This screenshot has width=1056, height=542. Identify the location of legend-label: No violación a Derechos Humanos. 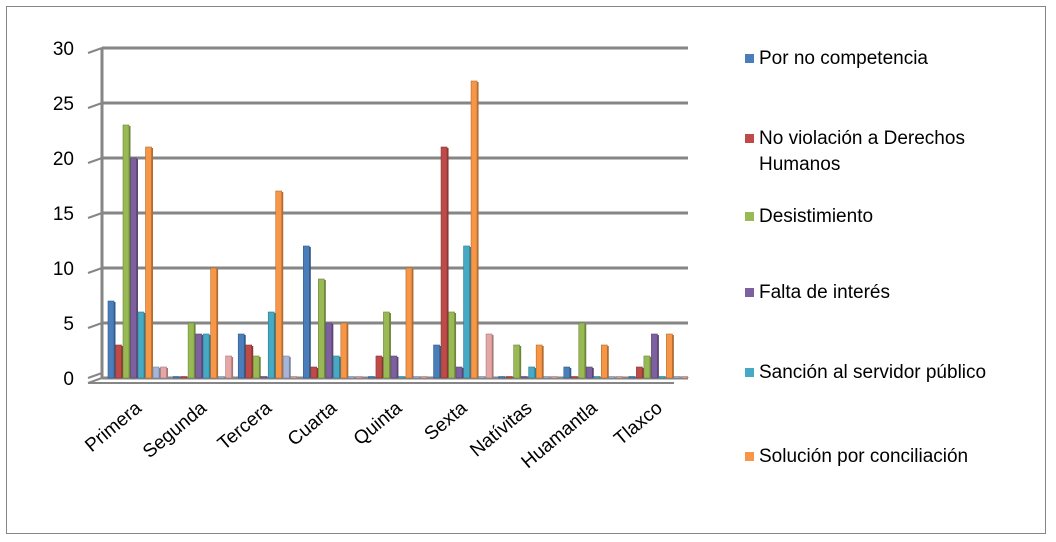
(862, 151).